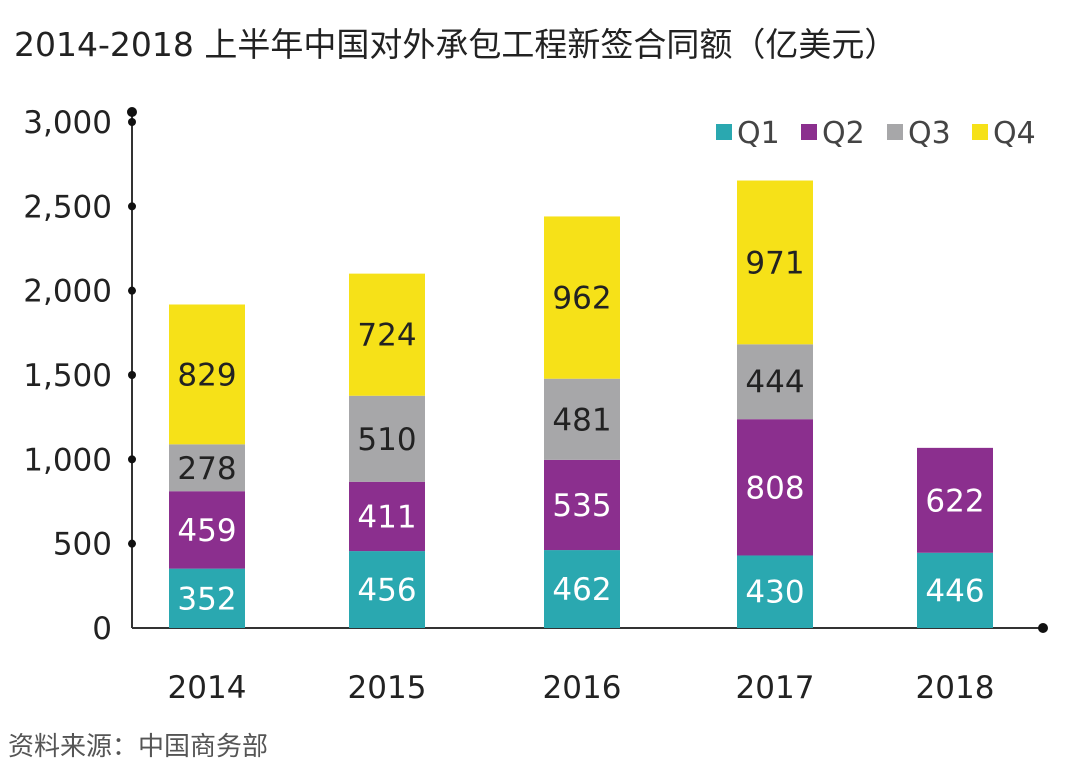 The height and width of the screenshot is (777, 1080). I want to click on legend-item-q4: Q4, so click(1004, 133).